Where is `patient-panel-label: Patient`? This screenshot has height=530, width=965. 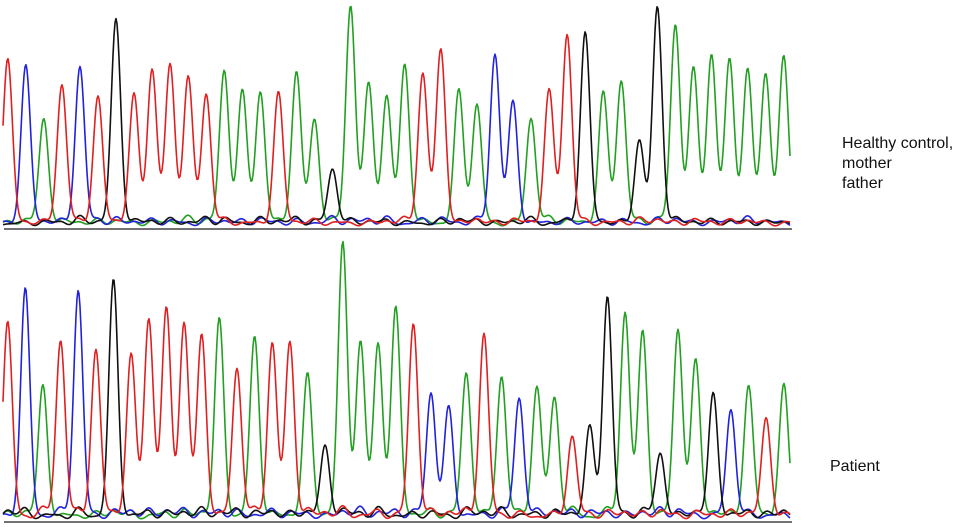 patient-panel-label: Patient is located at coordinates (855, 467).